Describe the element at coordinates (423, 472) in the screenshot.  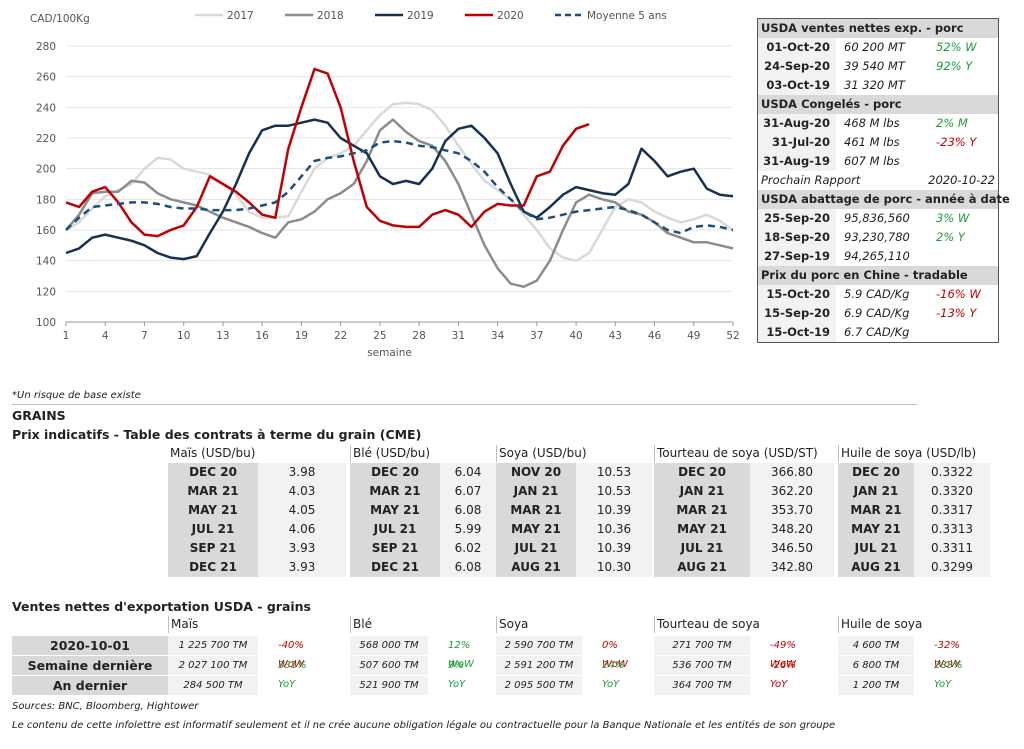
I see `futures-row: DEC 20 6.04` at that location.